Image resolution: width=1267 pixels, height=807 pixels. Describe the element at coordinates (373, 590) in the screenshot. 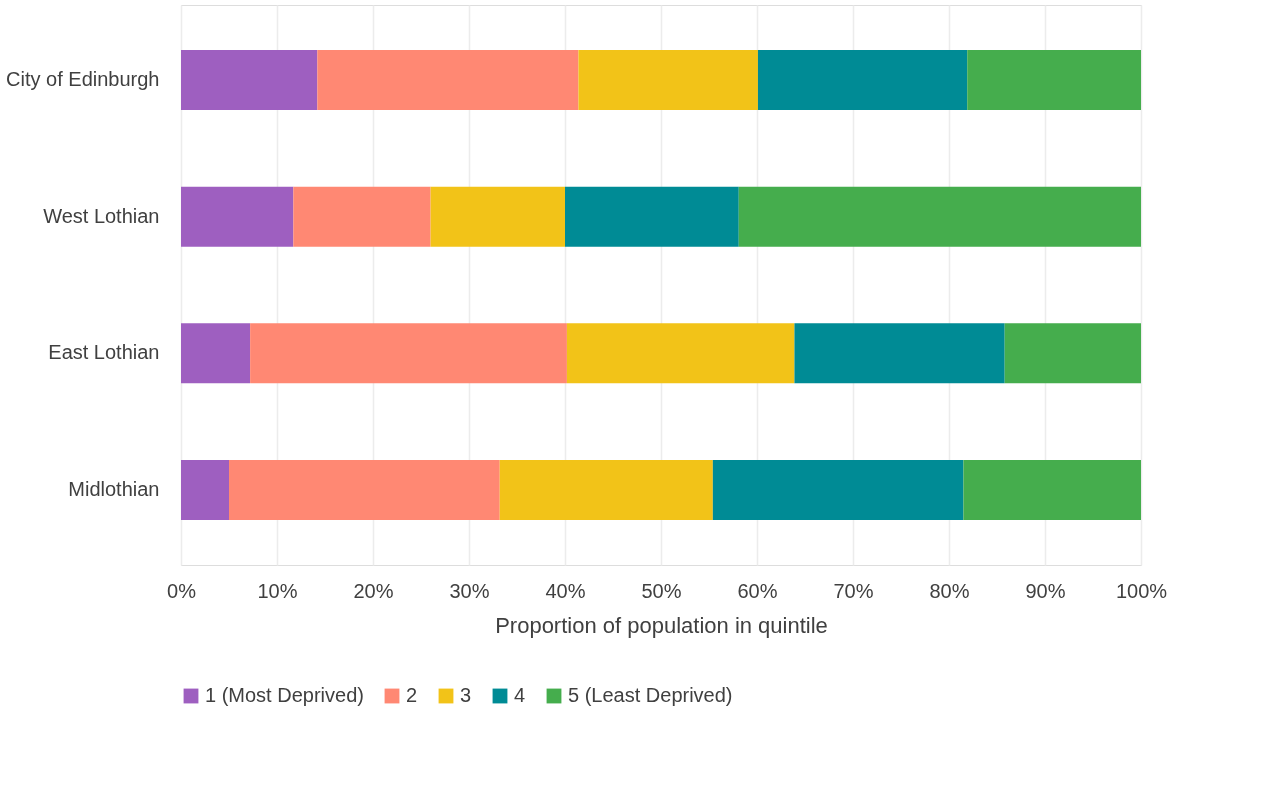

I see `x-tick-label: 20%` at that location.